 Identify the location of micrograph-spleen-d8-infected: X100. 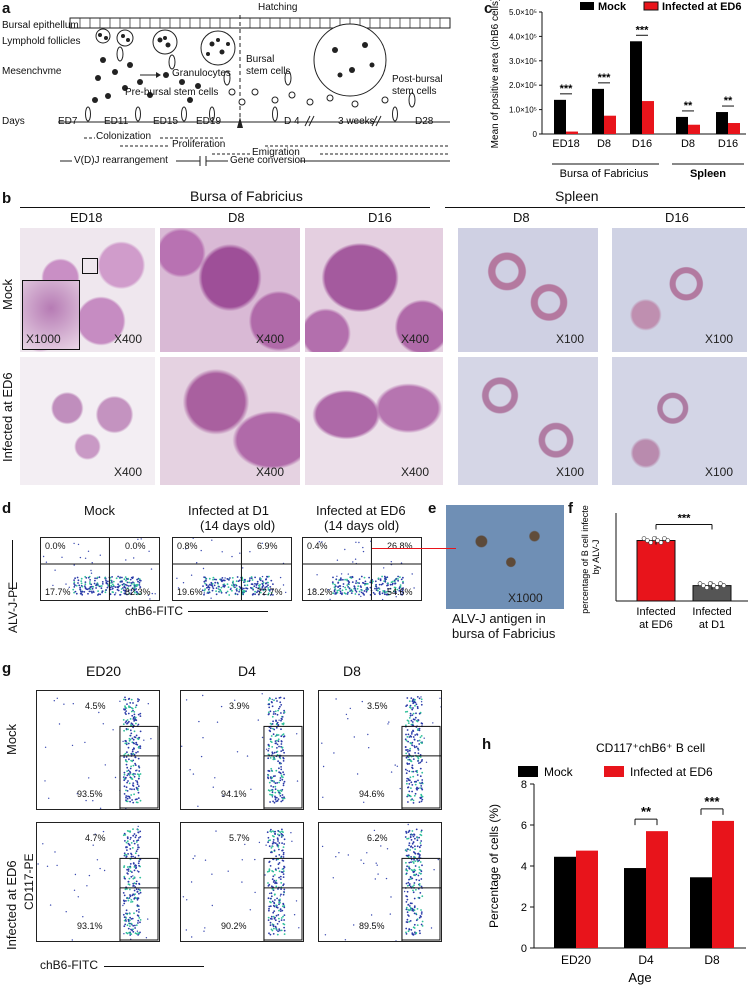
(528, 421).